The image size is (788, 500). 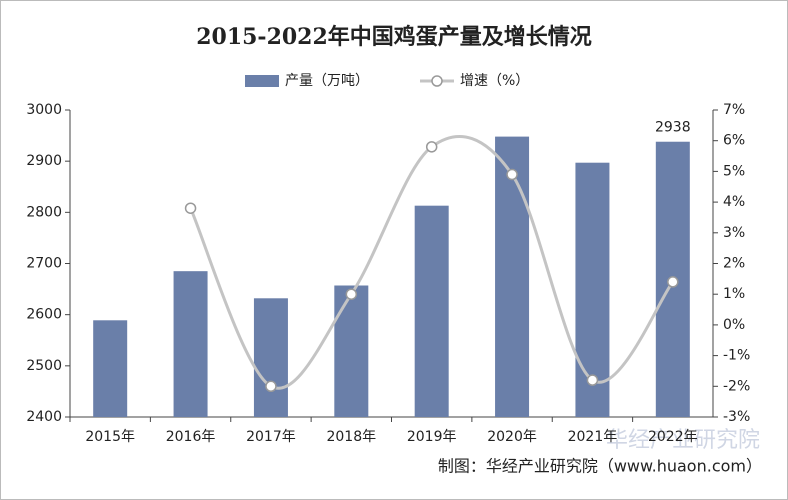 What do you see at coordinates (351, 437) in the screenshot?
I see `x-tick-label: 2018年` at bounding box center [351, 437].